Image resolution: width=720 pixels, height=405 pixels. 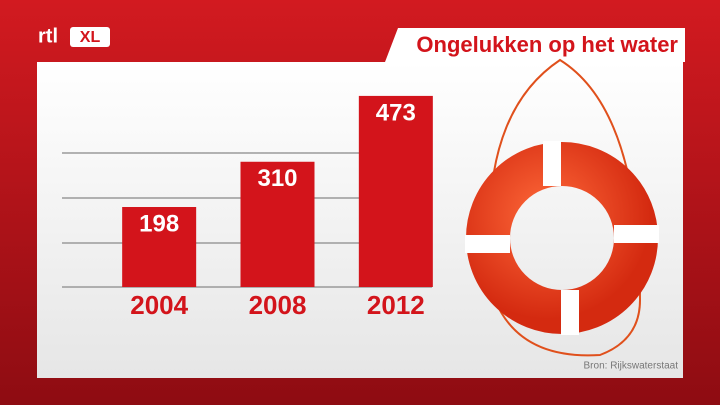 What do you see at coordinates (547, 44) in the screenshot?
I see `chart-title: Ongelukken op het water` at bounding box center [547, 44].